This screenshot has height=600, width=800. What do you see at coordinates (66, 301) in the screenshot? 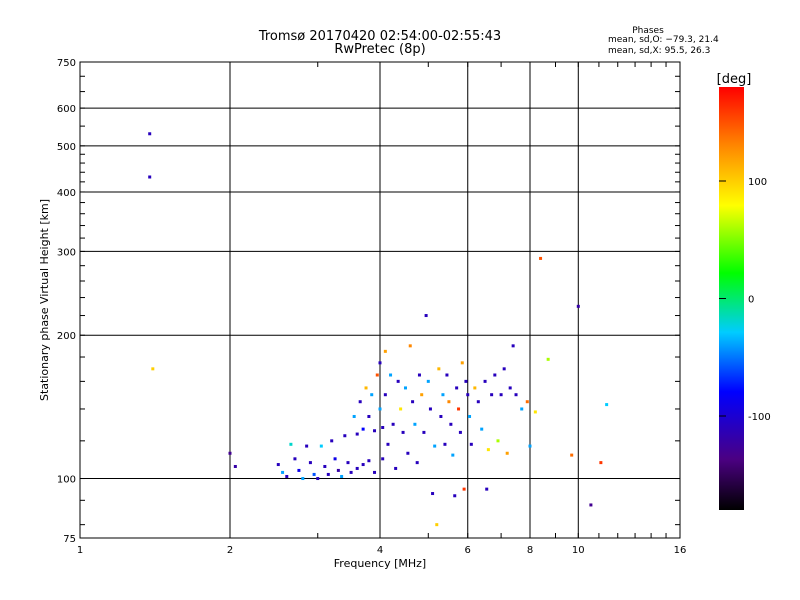
I see `y-tick-labels: 75 100 200 300 400 500 600 750` at bounding box center [66, 301].